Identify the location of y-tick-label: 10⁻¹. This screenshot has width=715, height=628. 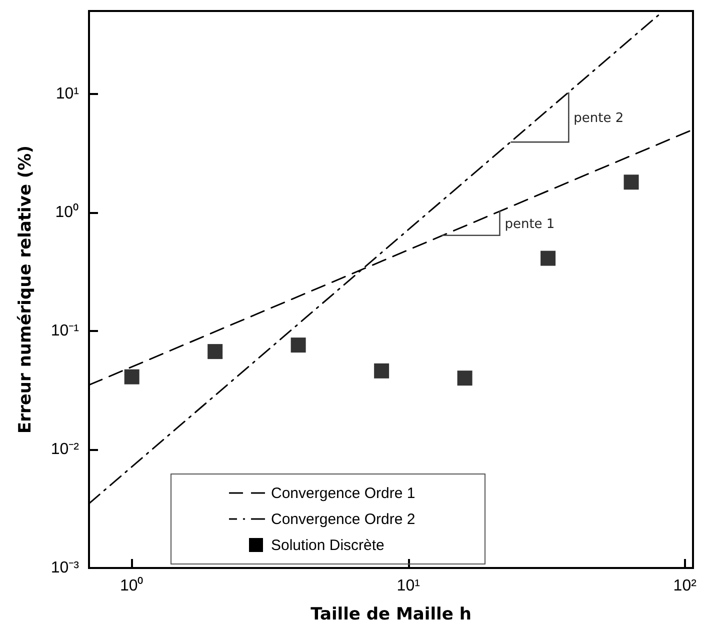
(64, 331).